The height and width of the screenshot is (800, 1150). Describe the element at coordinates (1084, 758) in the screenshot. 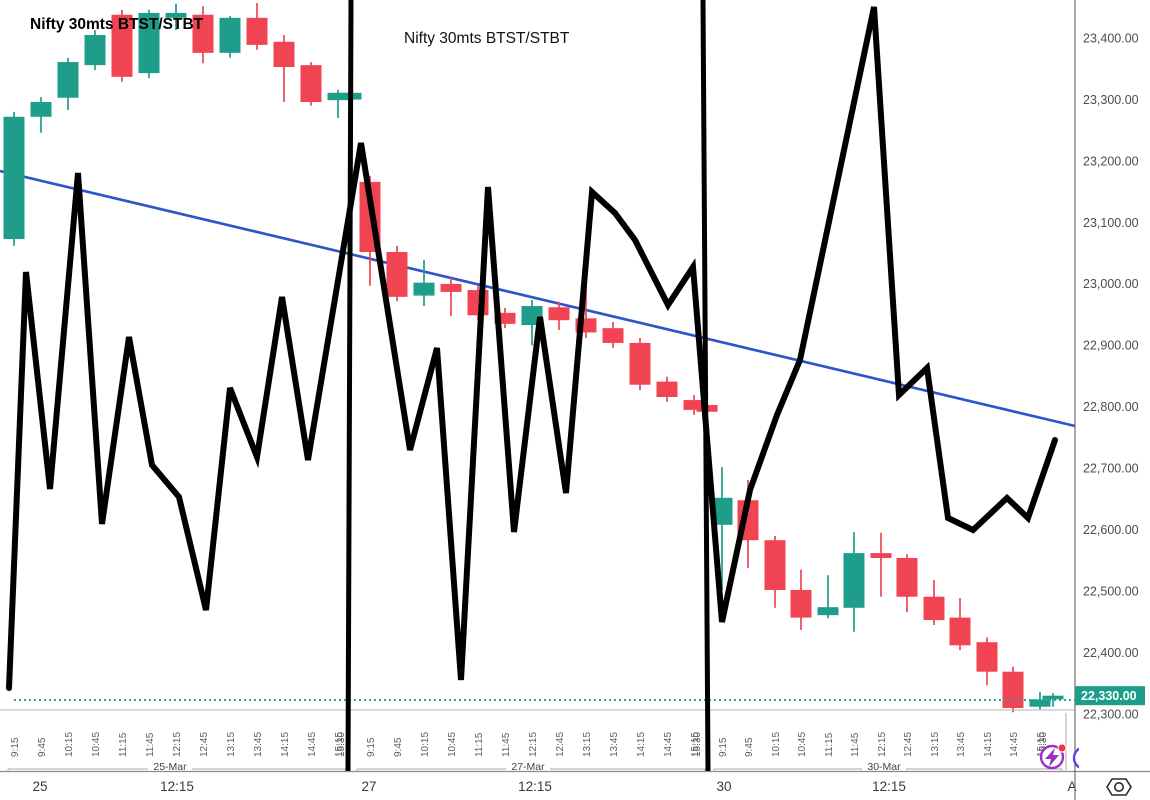

I see `clipped-button` at that location.